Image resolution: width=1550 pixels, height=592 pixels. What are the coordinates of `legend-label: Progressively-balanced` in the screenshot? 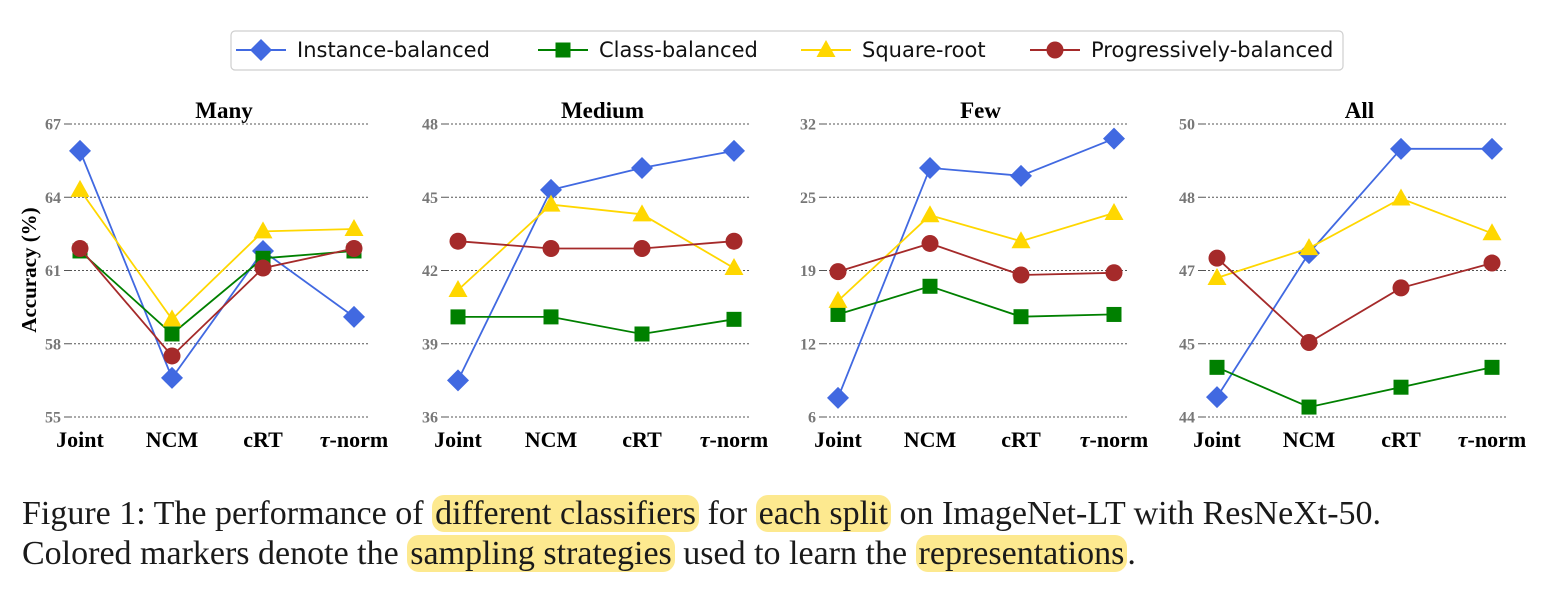 It's located at (1212, 50).